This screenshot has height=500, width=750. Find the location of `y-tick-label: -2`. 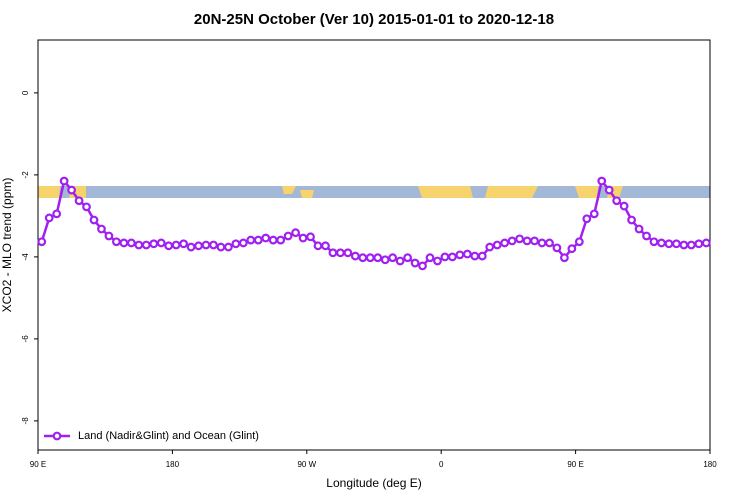

y-tick-label: -2 is located at coordinates (25, 175).